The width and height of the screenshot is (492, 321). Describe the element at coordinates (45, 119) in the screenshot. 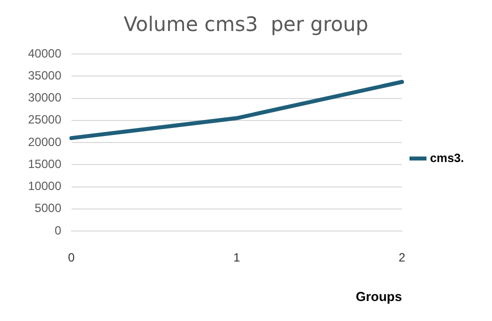

I see `y-tick-label: 25000` at that location.